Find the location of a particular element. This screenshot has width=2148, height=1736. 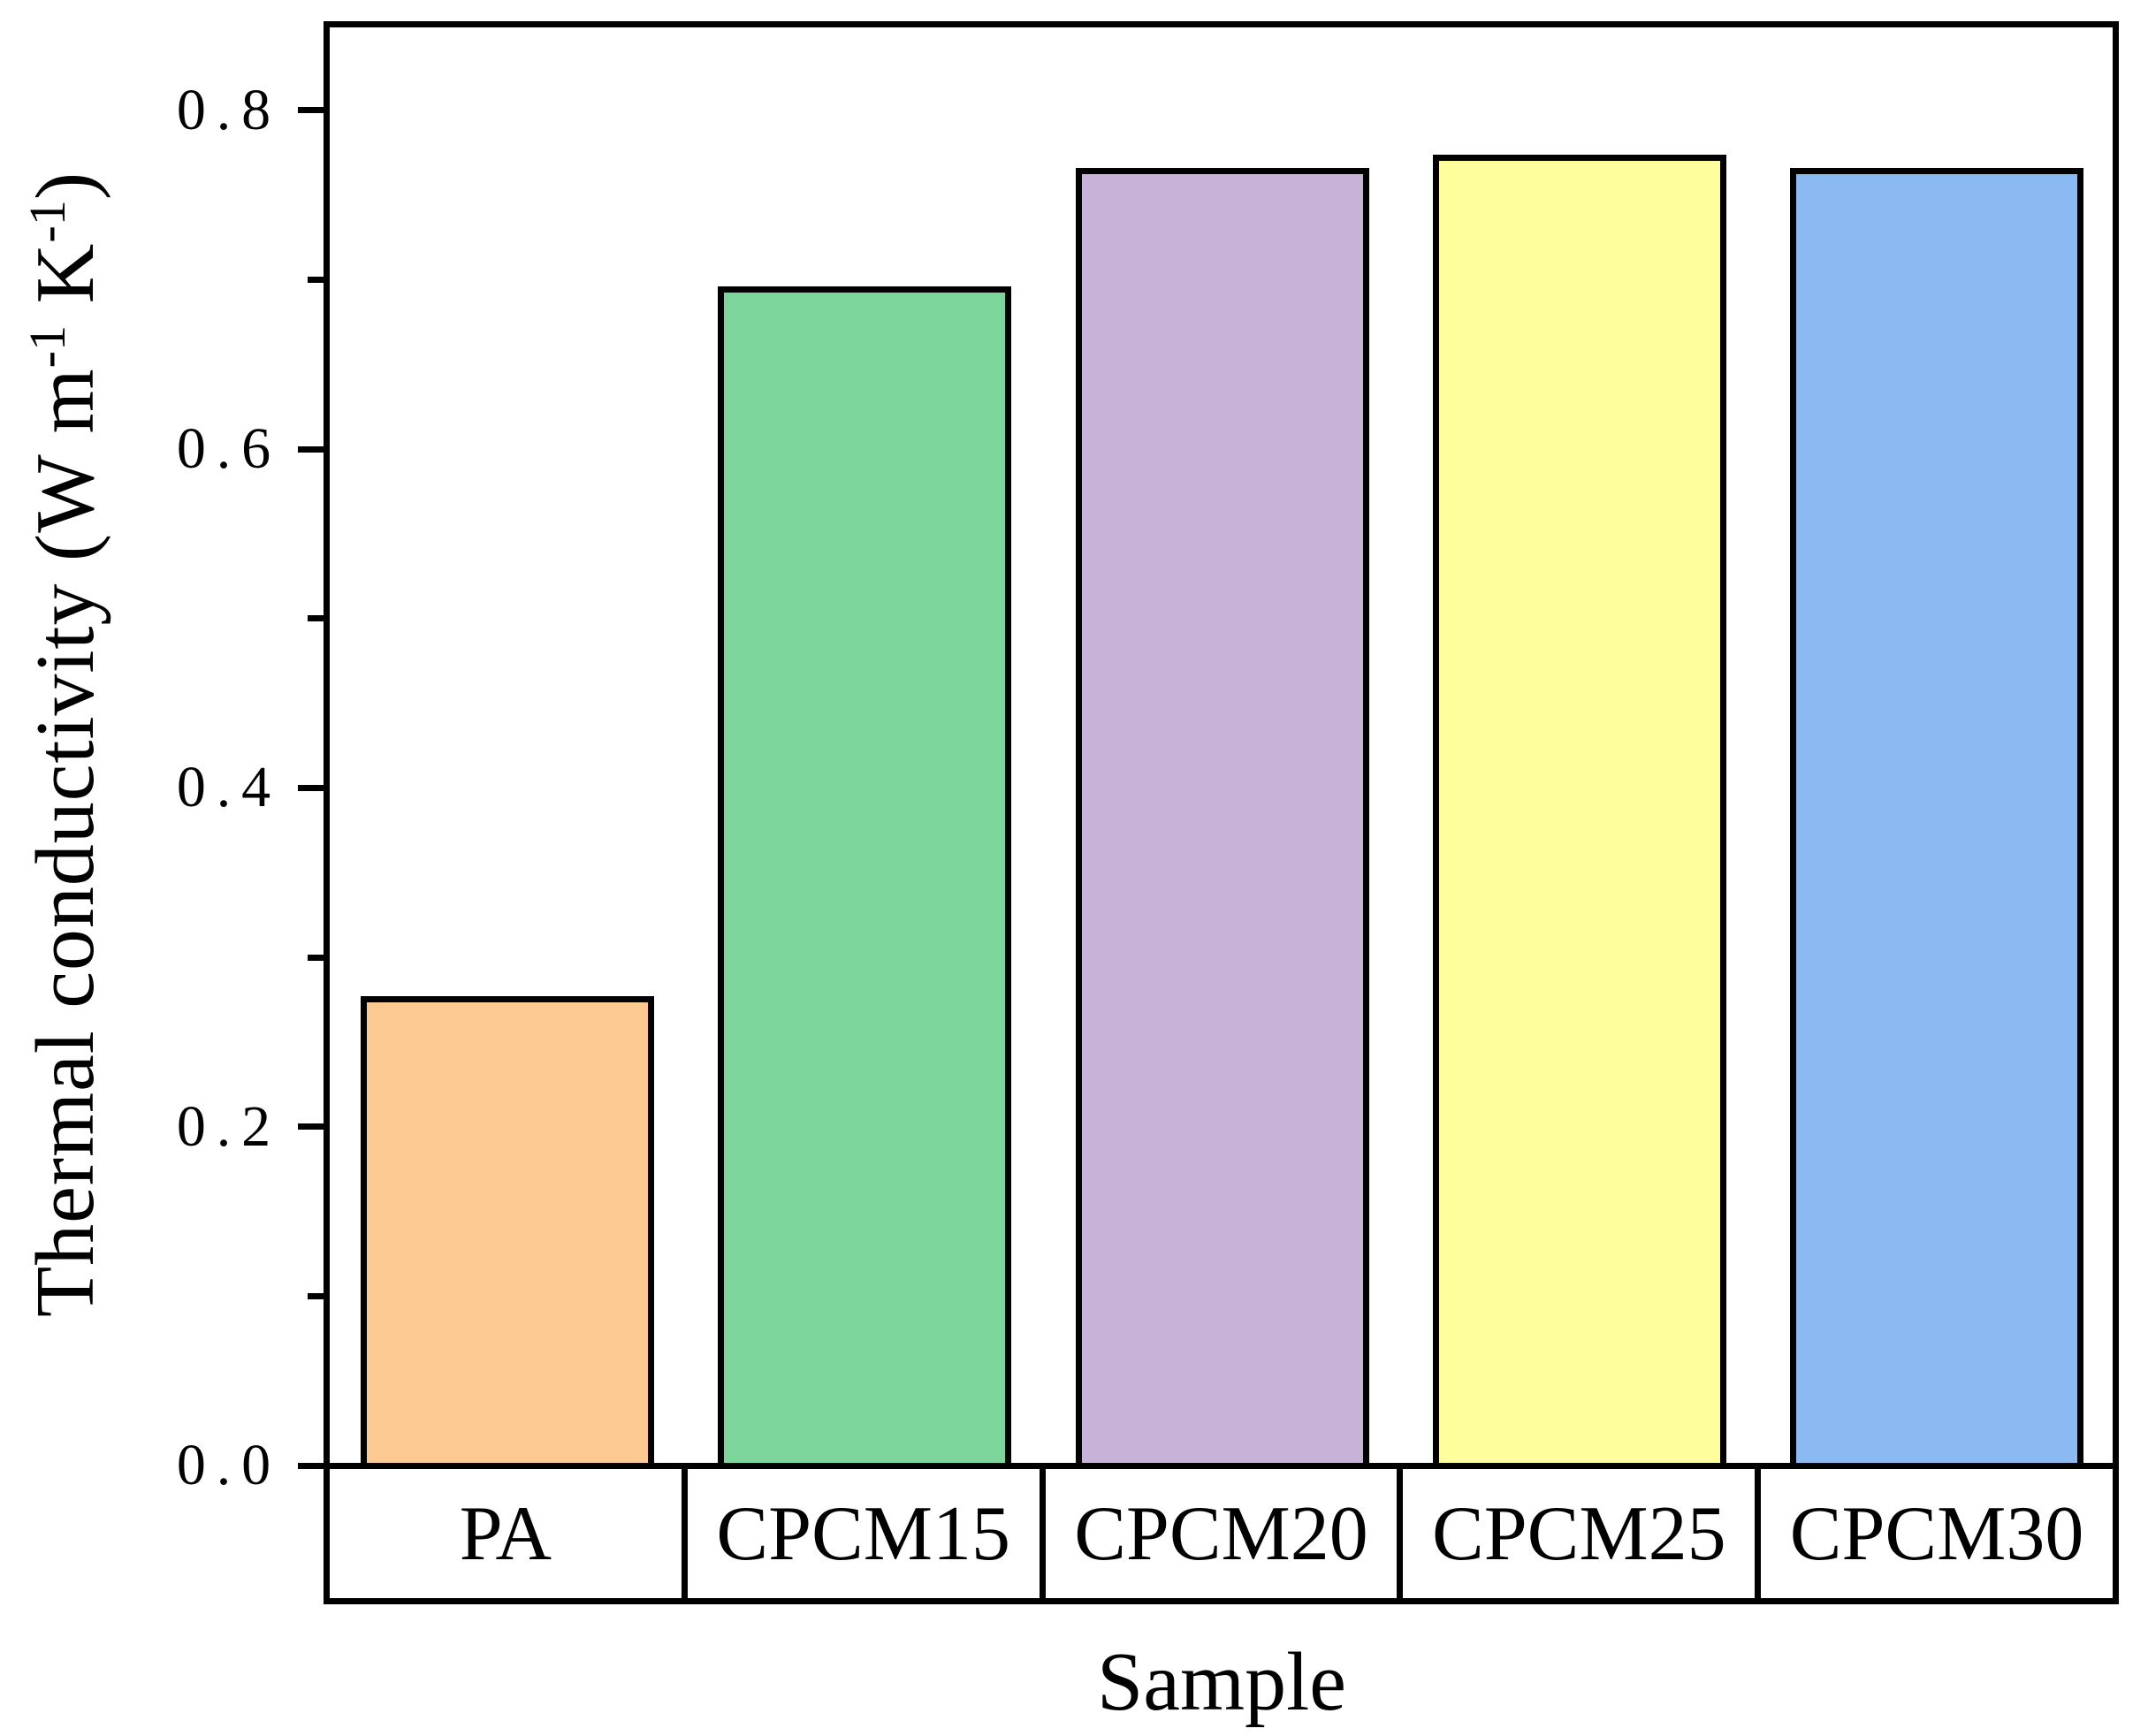

y-axis-tick-label: 0.4 is located at coordinates (228, 788).